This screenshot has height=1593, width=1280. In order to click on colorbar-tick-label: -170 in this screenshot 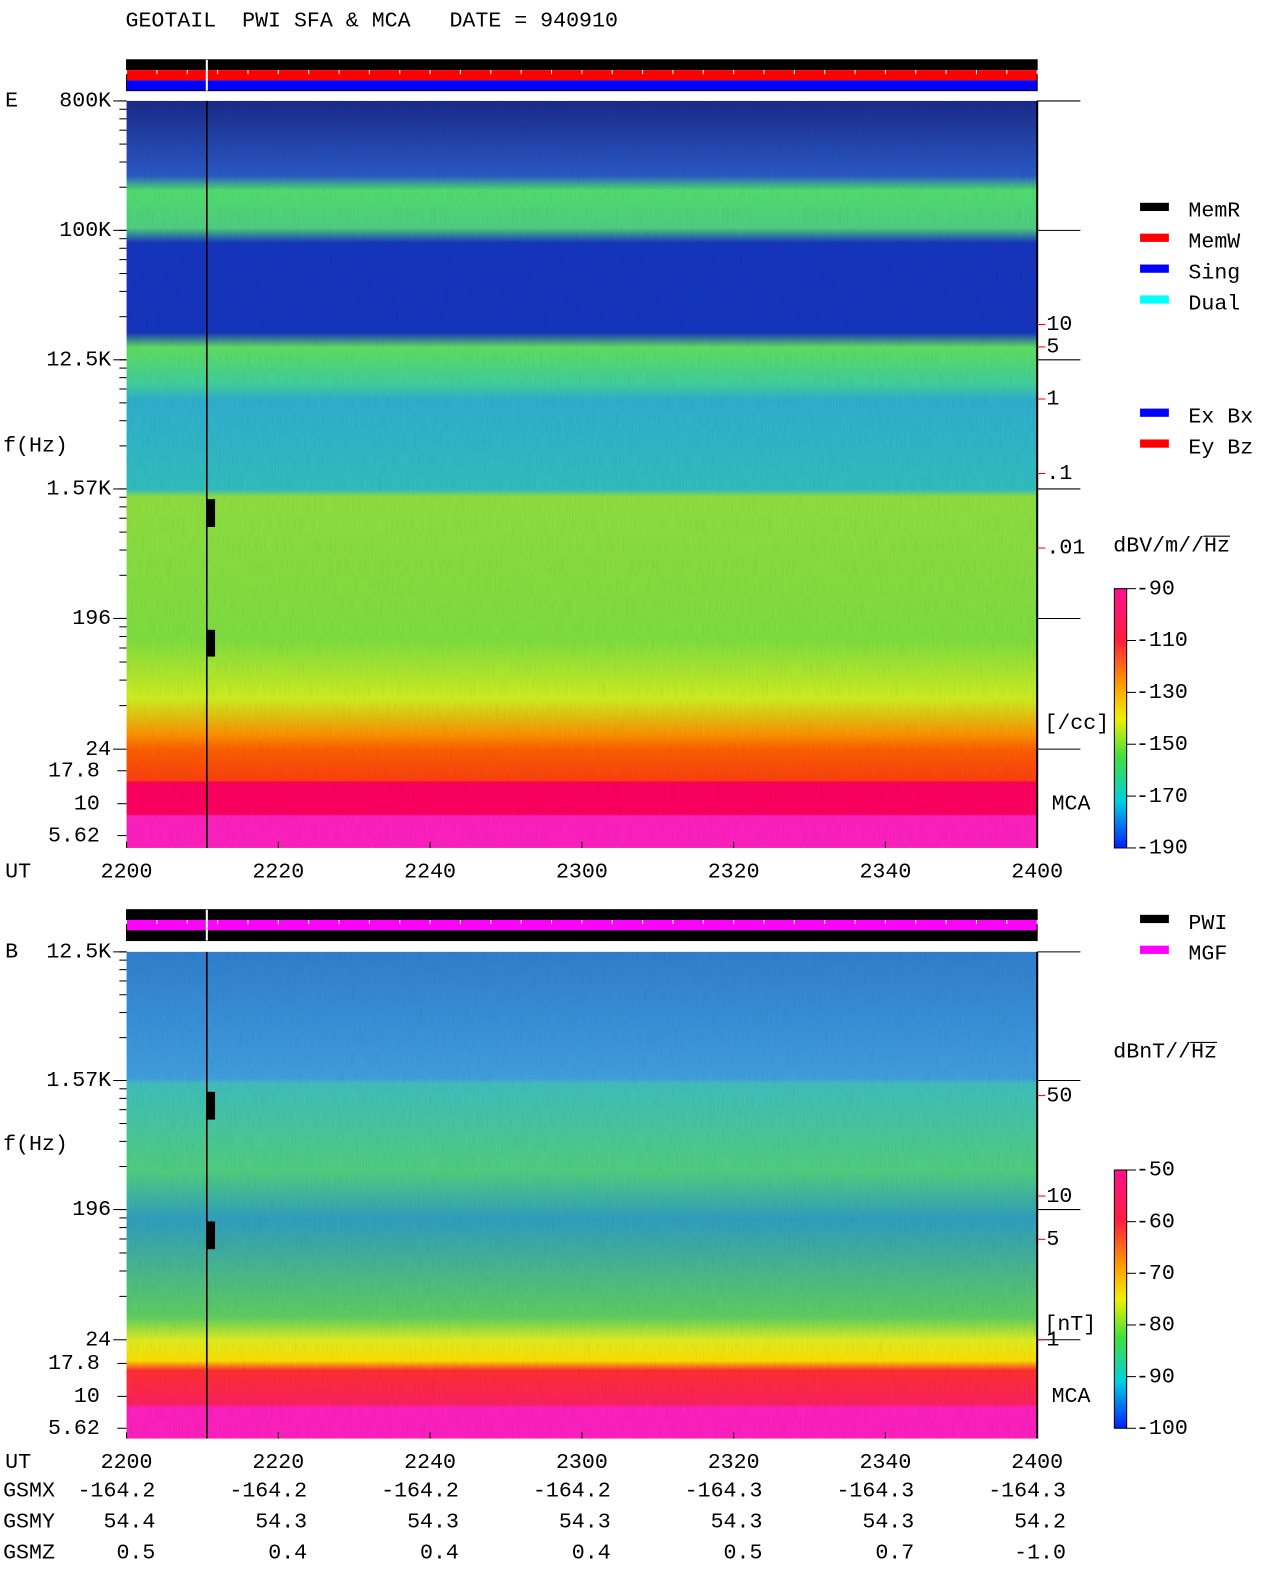, I will do `click(1162, 797)`.